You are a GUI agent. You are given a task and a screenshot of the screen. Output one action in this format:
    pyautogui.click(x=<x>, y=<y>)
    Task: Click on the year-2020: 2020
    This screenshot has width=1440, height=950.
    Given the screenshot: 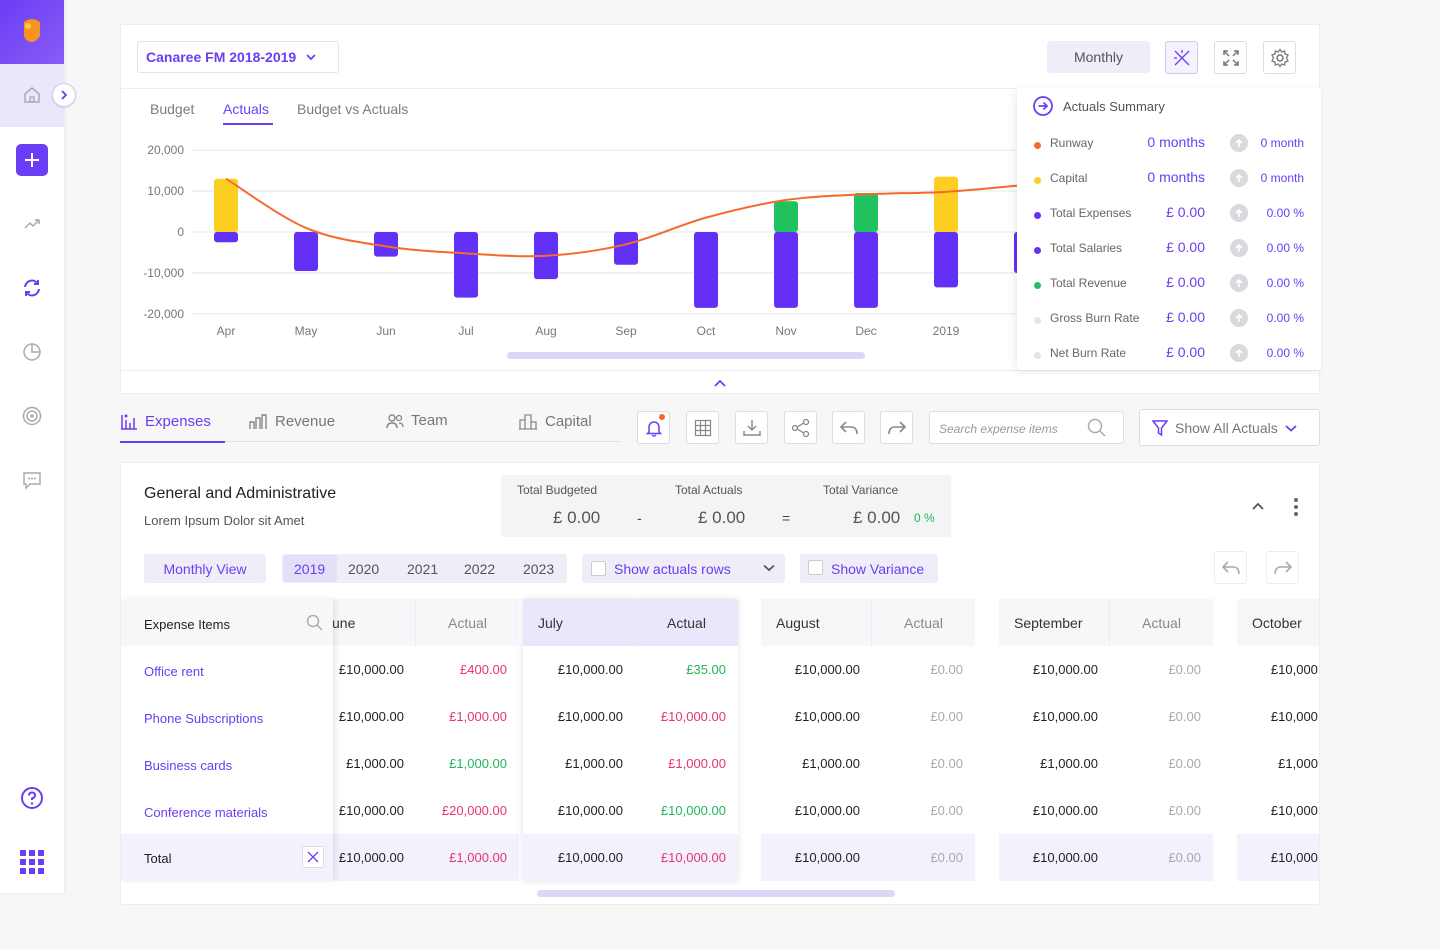 What is the action you would take?
    pyautogui.click(x=364, y=569)
    